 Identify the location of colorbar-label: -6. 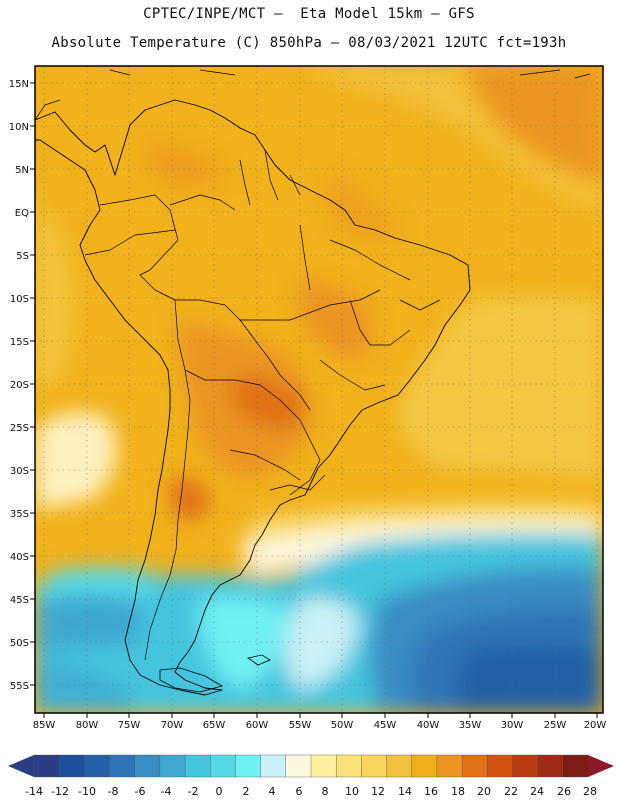
(140, 791).